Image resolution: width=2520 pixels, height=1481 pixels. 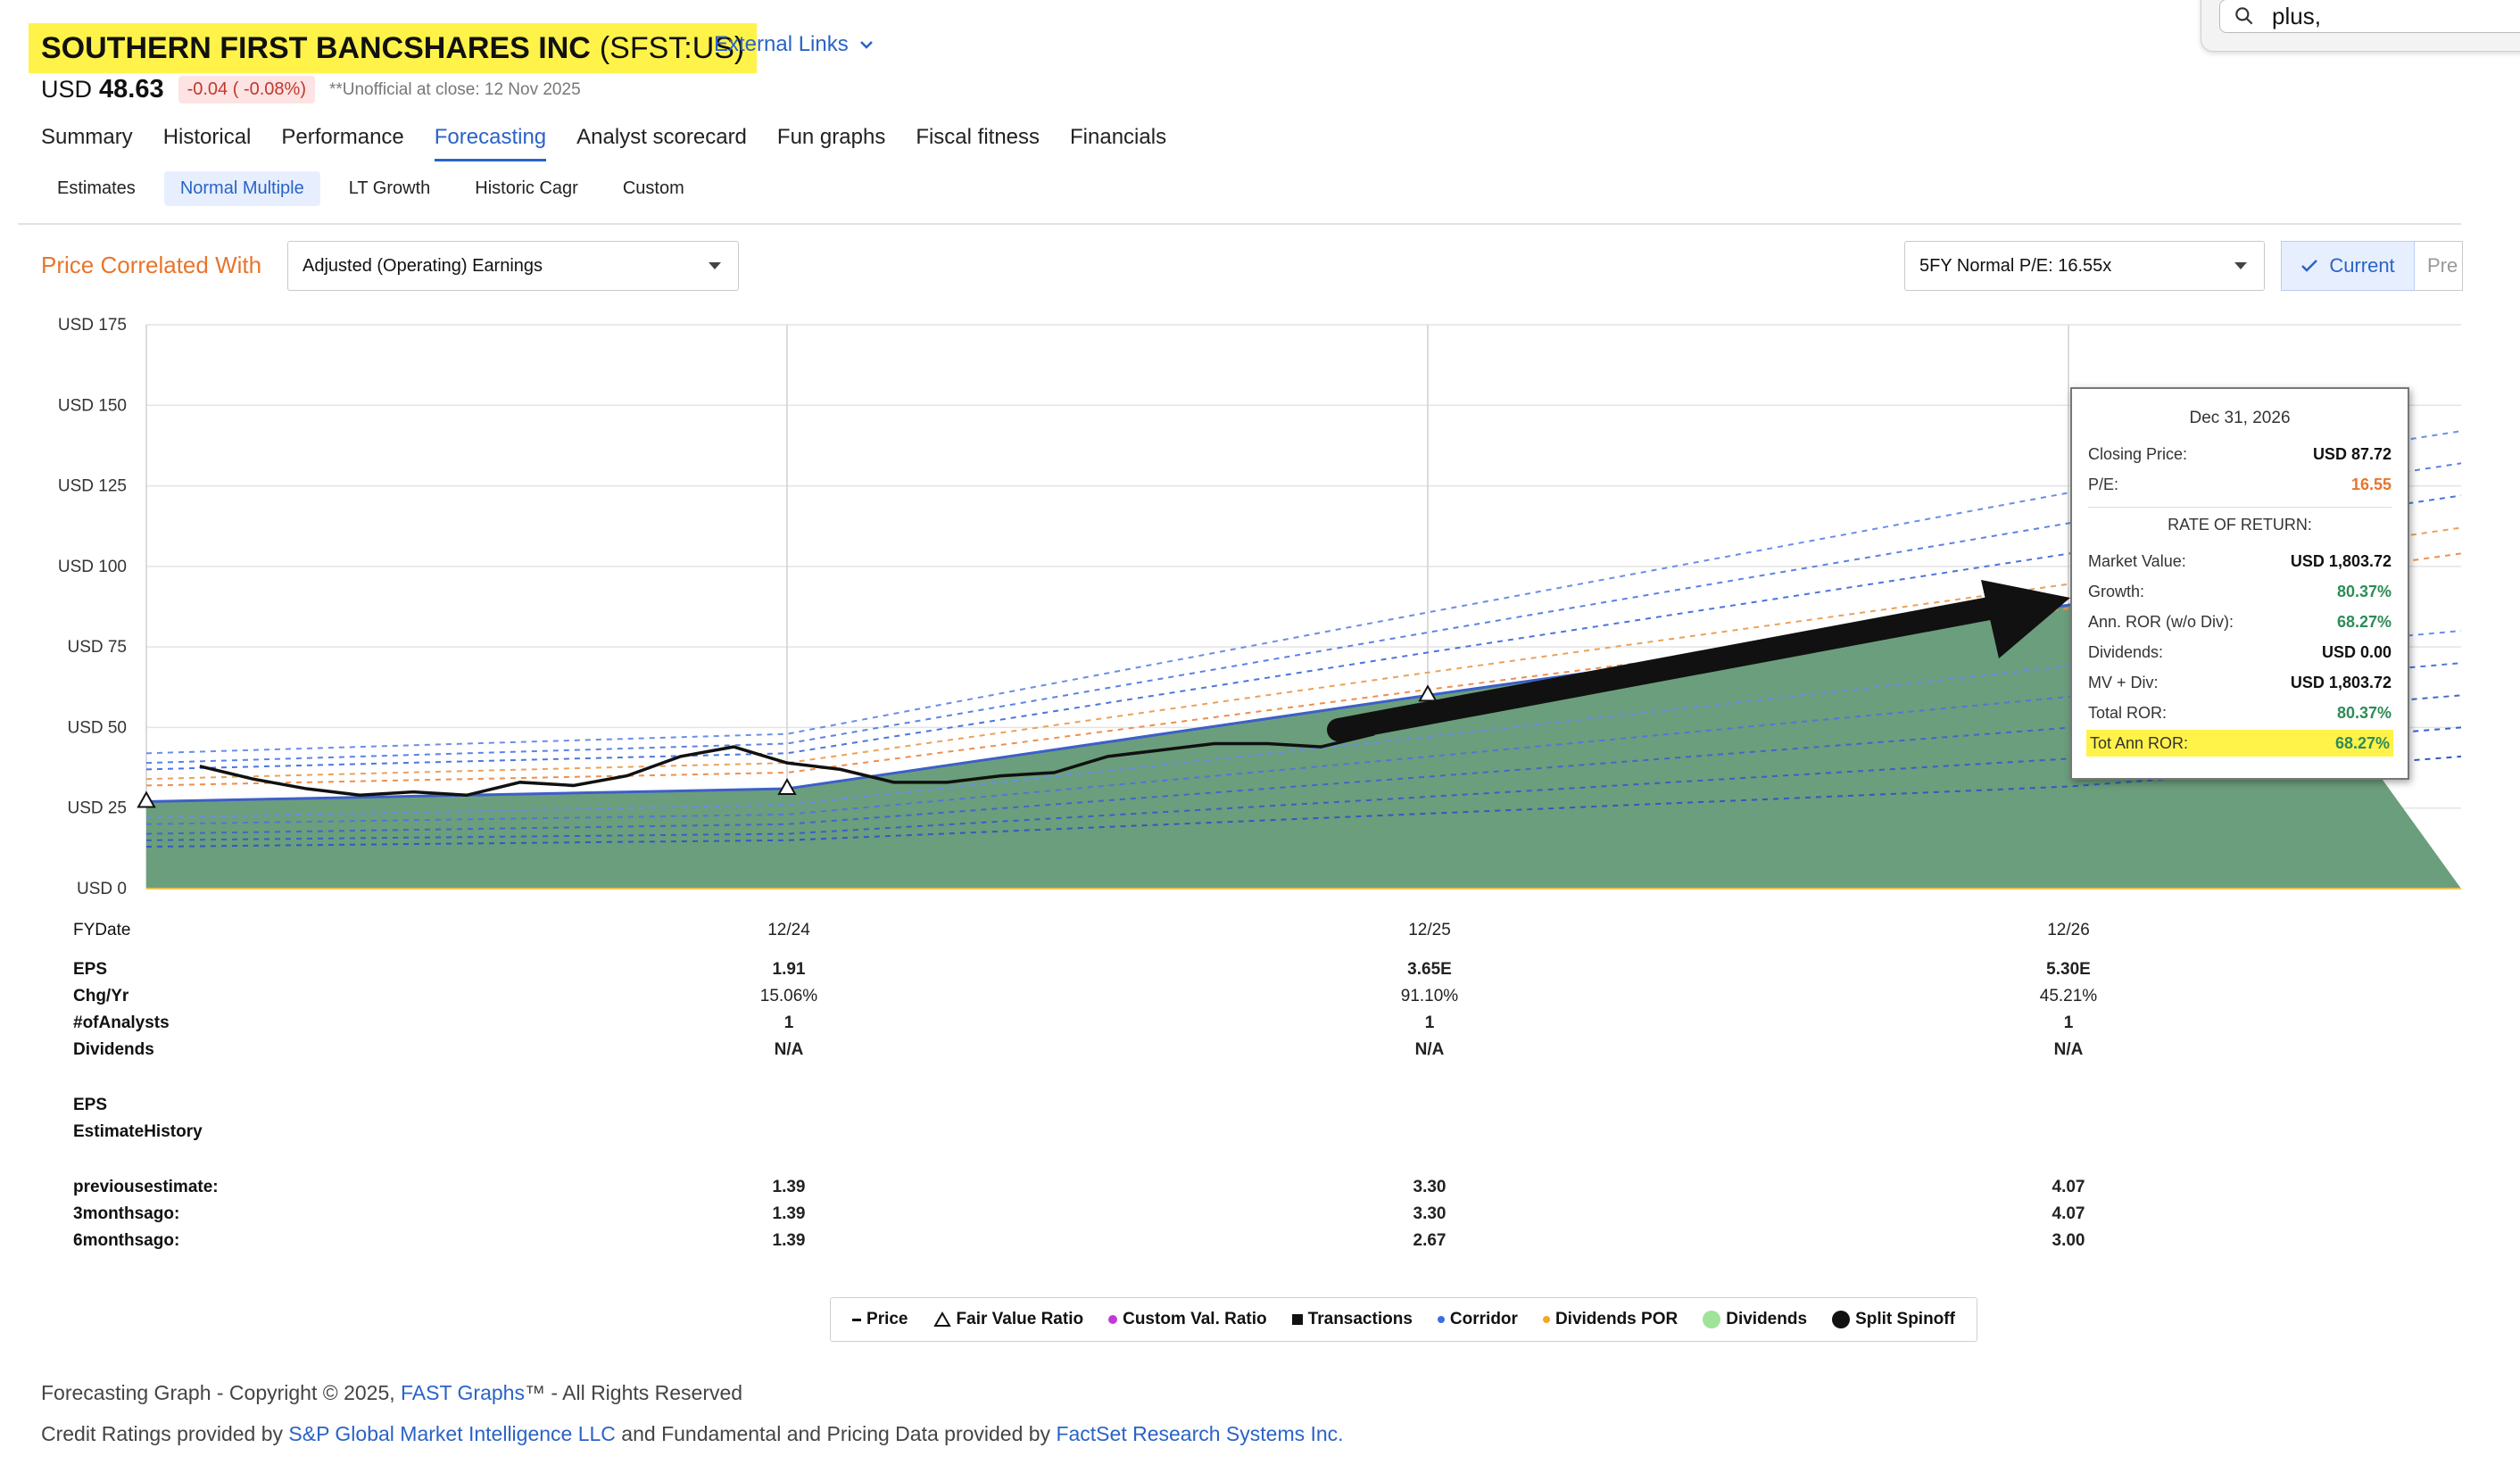 I want to click on pe-select: 5FY Normal P/E: 16.55x, so click(x=2084, y=266).